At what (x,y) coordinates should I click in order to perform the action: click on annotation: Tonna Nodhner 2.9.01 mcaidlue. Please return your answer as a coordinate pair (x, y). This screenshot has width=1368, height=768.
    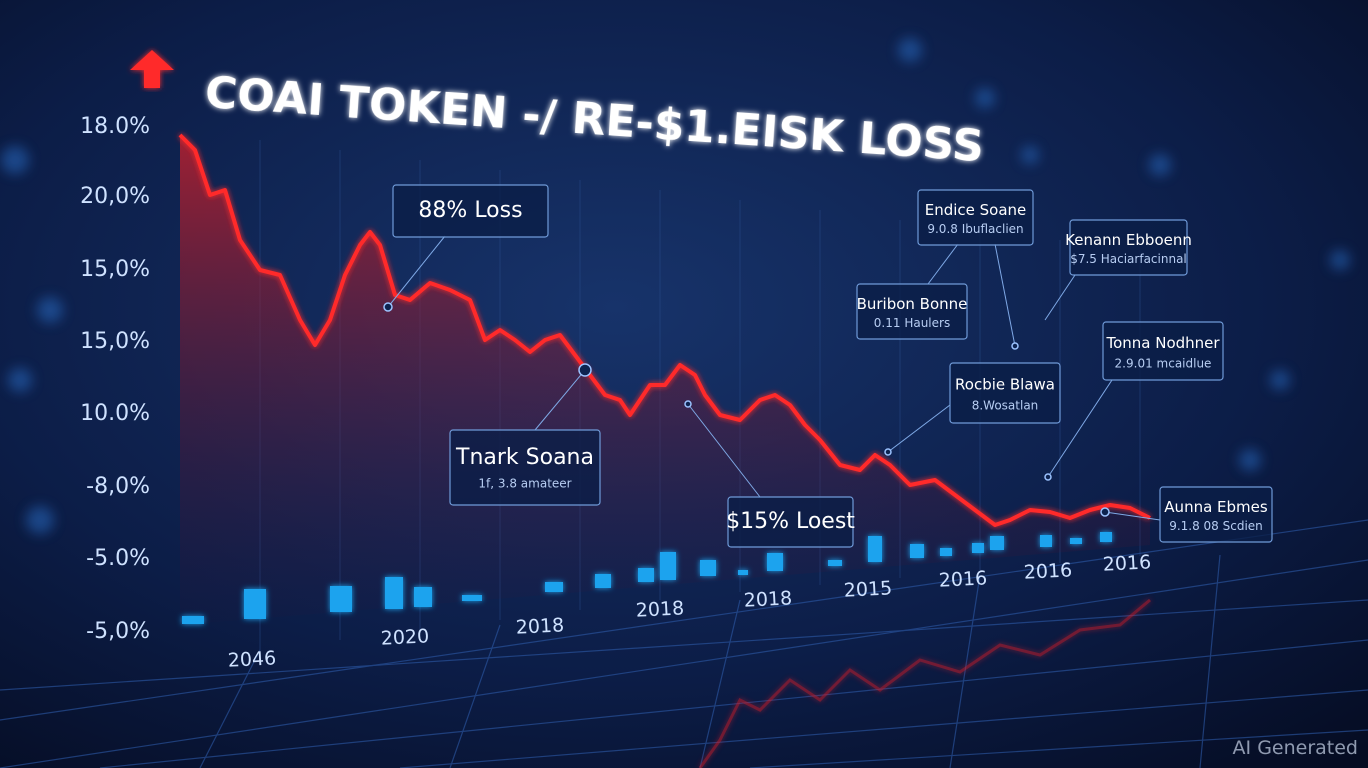
    Looking at the image, I should click on (1163, 351).